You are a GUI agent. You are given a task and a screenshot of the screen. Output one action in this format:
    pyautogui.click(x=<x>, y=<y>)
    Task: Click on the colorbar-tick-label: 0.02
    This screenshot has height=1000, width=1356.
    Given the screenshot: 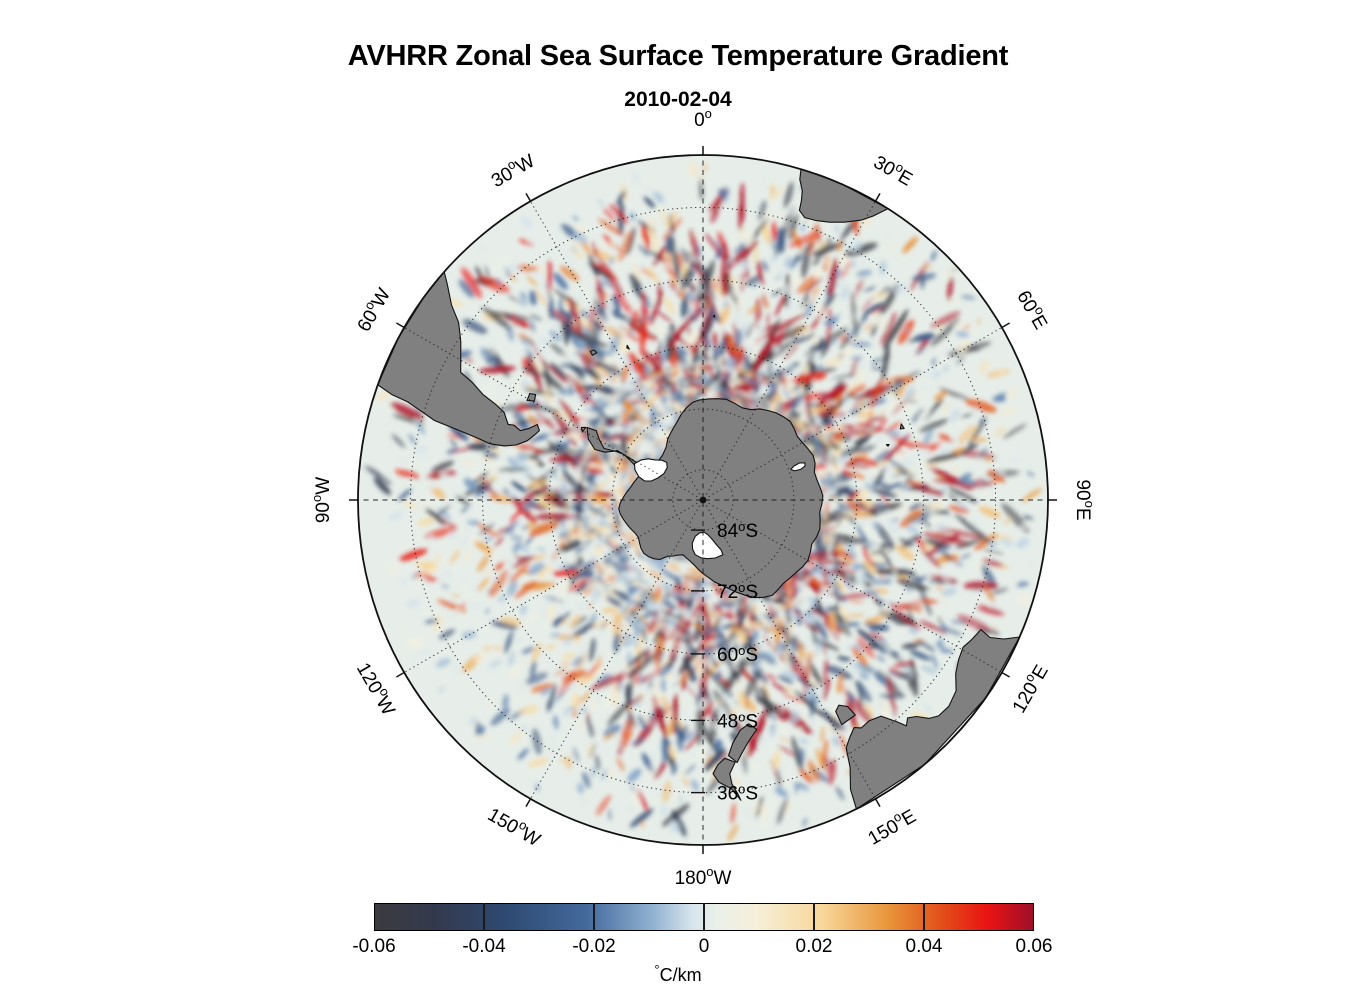 What is the action you would take?
    pyautogui.click(x=814, y=946)
    